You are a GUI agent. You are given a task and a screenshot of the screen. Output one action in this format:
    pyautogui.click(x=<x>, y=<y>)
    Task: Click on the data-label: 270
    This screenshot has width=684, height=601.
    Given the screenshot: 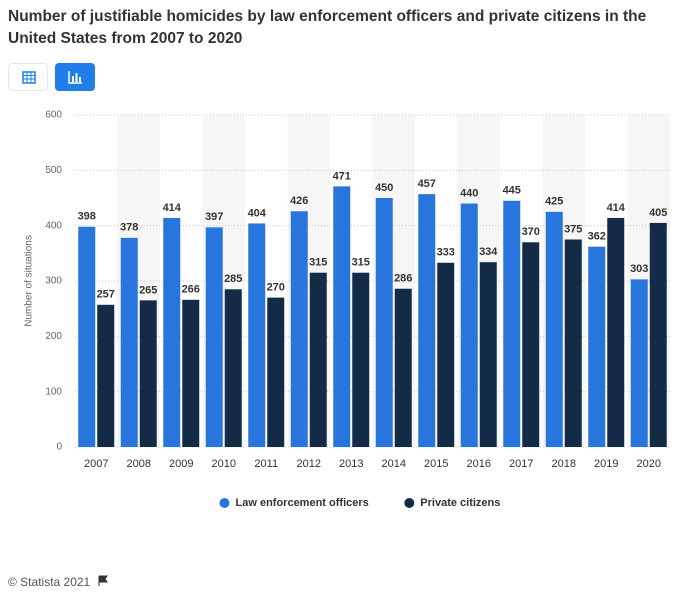 What is the action you would take?
    pyautogui.click(x=276, y=288)
    